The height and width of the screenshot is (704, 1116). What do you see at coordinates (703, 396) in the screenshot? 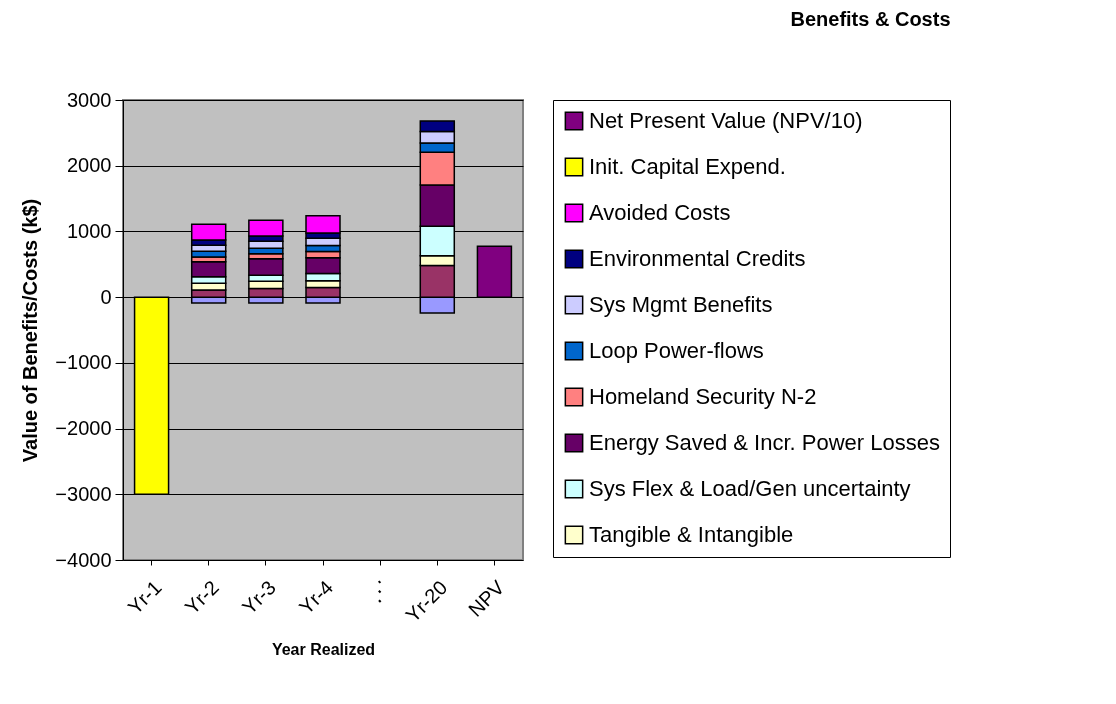
I see `legend-label: Homeland Security N-2` at bounding box center [703, 396].